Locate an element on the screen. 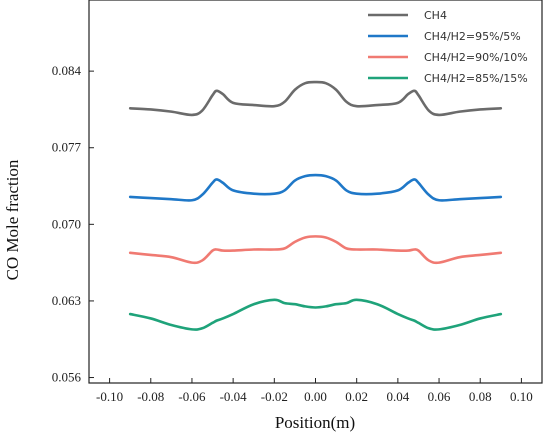  x-tick-label: 0.00 is located at coordinates (315, 396).